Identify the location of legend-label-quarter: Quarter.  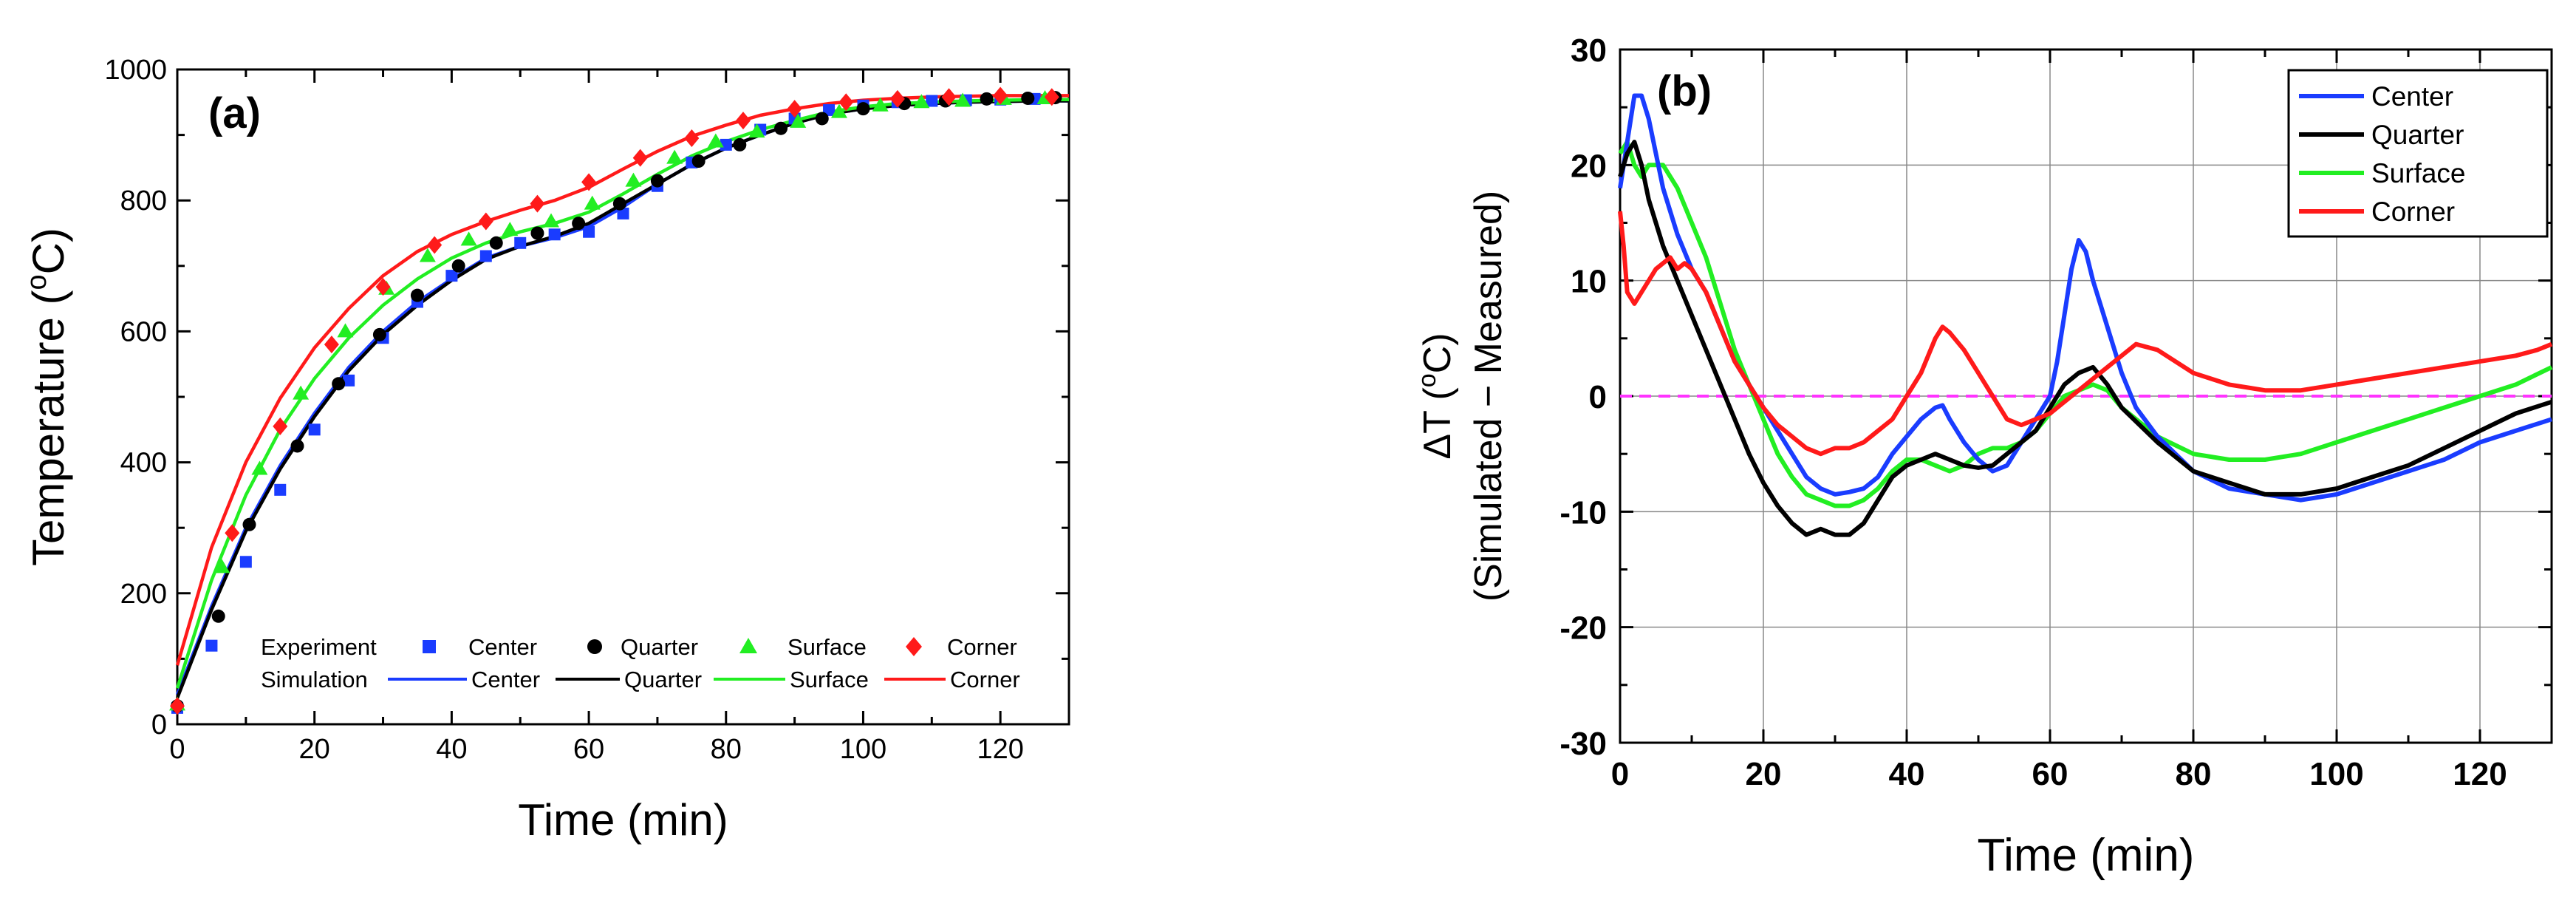
(2417, 135).